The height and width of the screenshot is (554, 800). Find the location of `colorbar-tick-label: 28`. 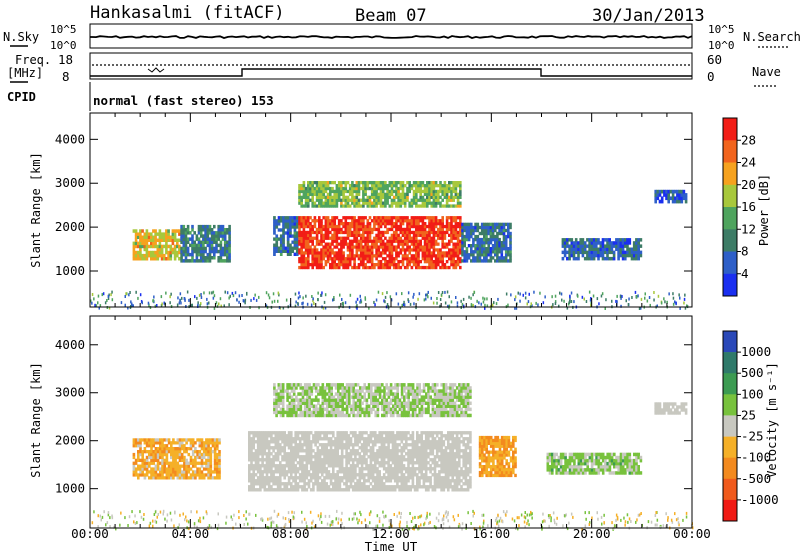

colorbar-tick-label: 28 is located at coordinates (748, 139).